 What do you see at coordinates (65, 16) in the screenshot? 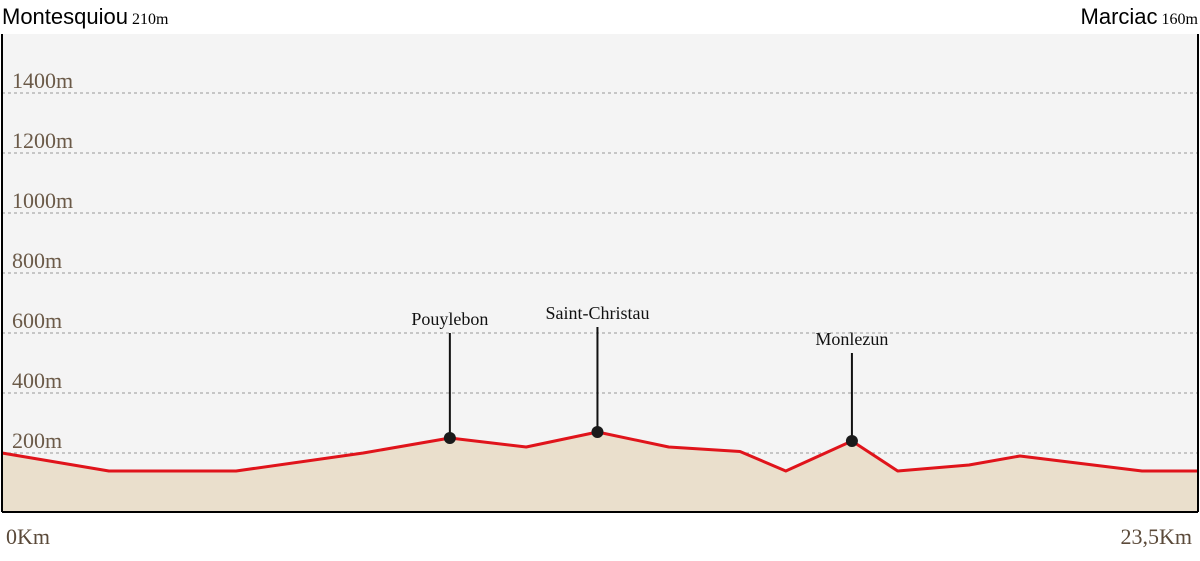
I see `start-location-name: Montesquiou` at bounding box center [65, 16].